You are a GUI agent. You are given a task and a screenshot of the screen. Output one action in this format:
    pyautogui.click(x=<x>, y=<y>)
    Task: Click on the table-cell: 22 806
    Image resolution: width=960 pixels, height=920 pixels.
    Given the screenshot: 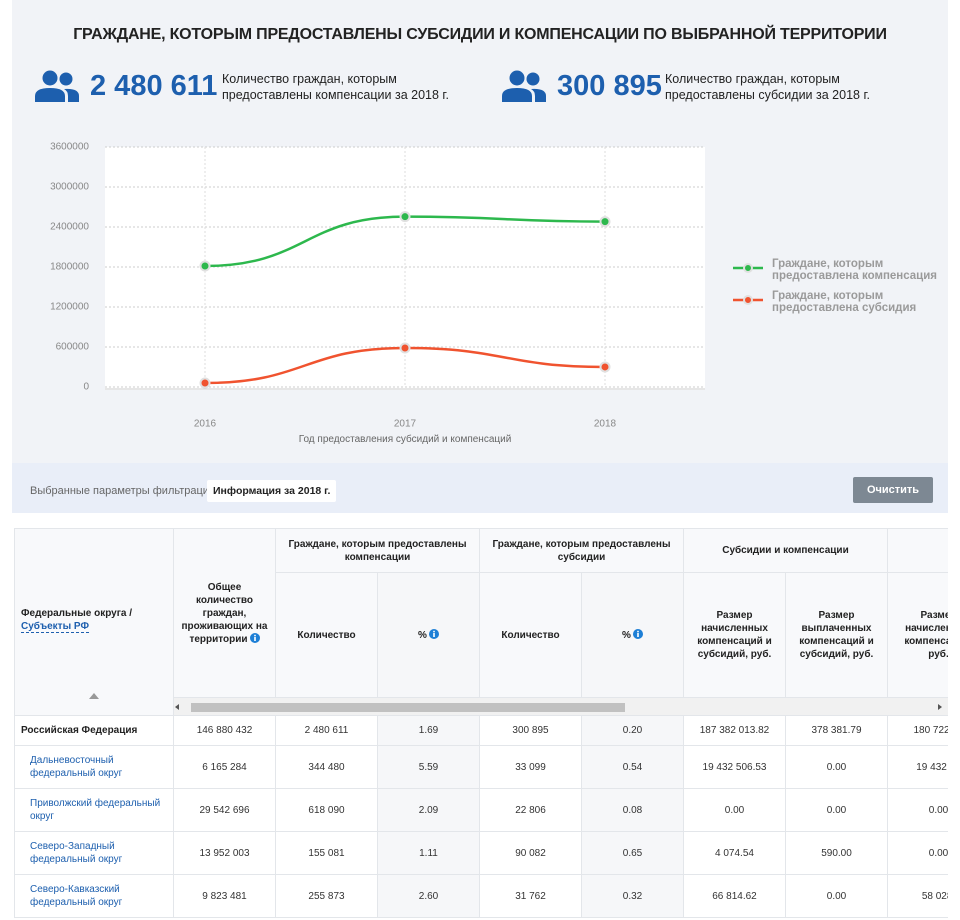 What is the action you would take?
    pyautogui.click(x=530, y=810)
    